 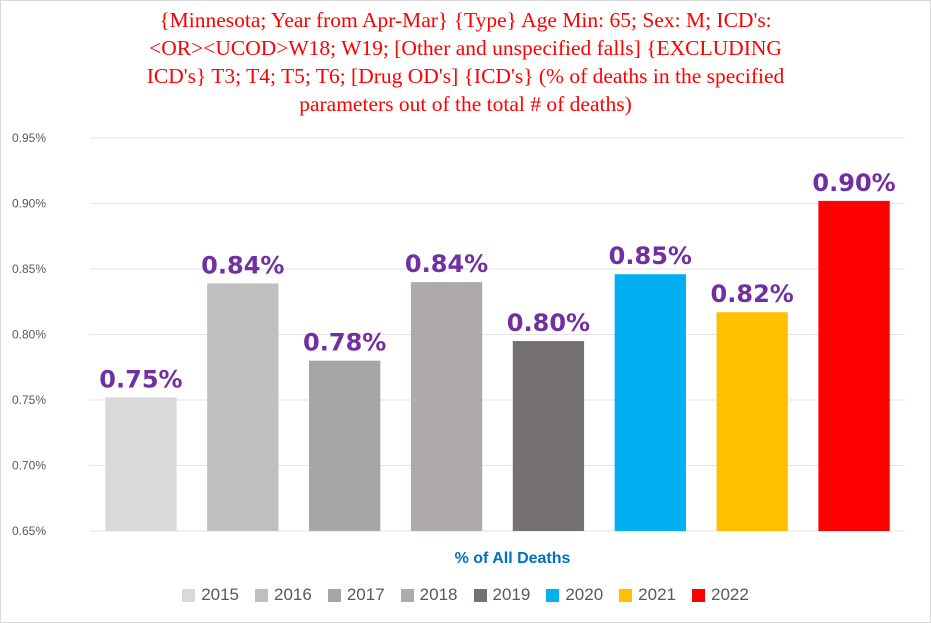 I want to click on bar-2018, so click(x=446, y=406).